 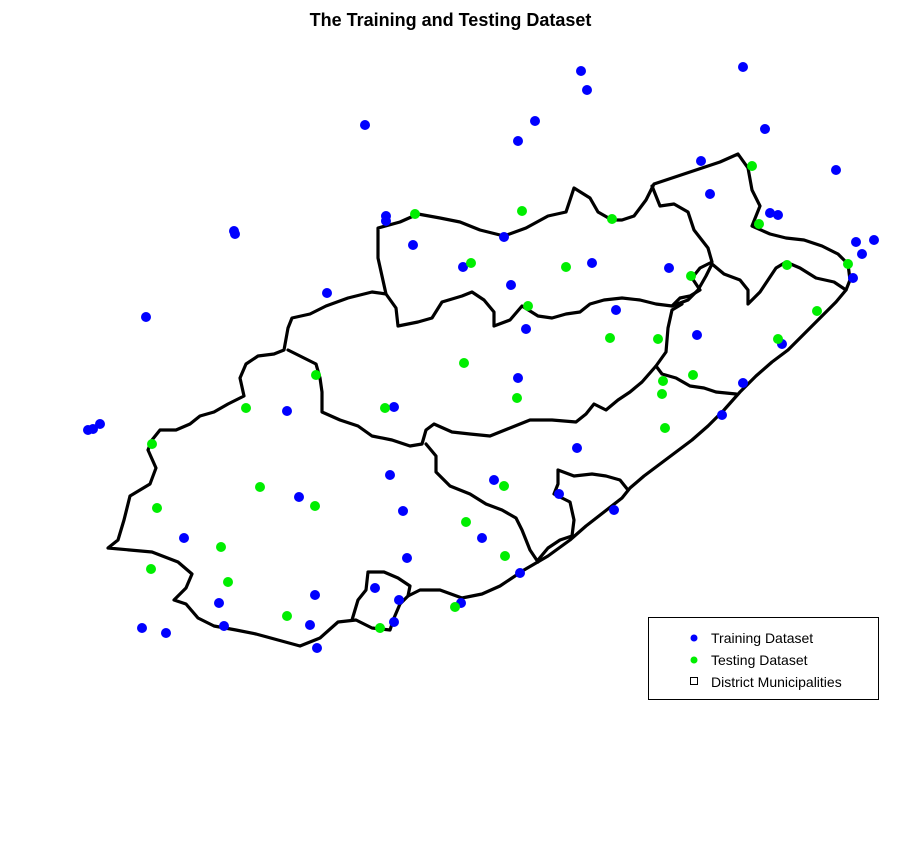 What do you see at coordinates (694, 681) in the screenshot?
I see `legend-district-square-icon` at bounding box center [694, 681].